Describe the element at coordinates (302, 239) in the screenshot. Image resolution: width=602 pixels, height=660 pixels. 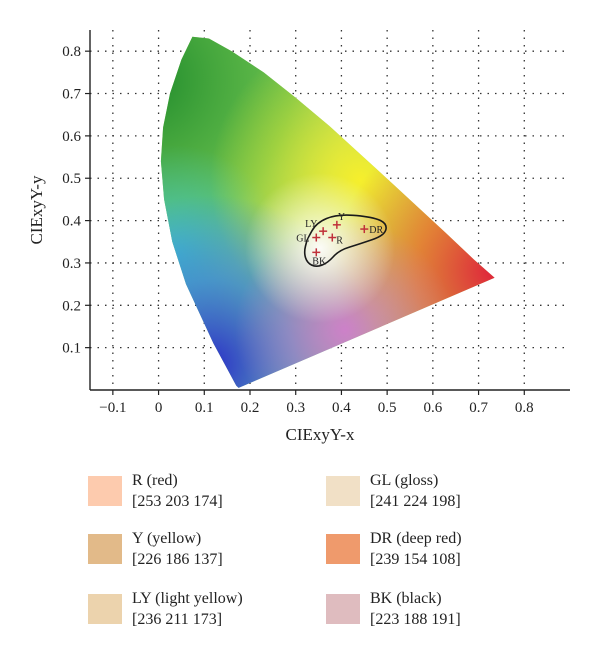
I see `point-label: GL` at that location.